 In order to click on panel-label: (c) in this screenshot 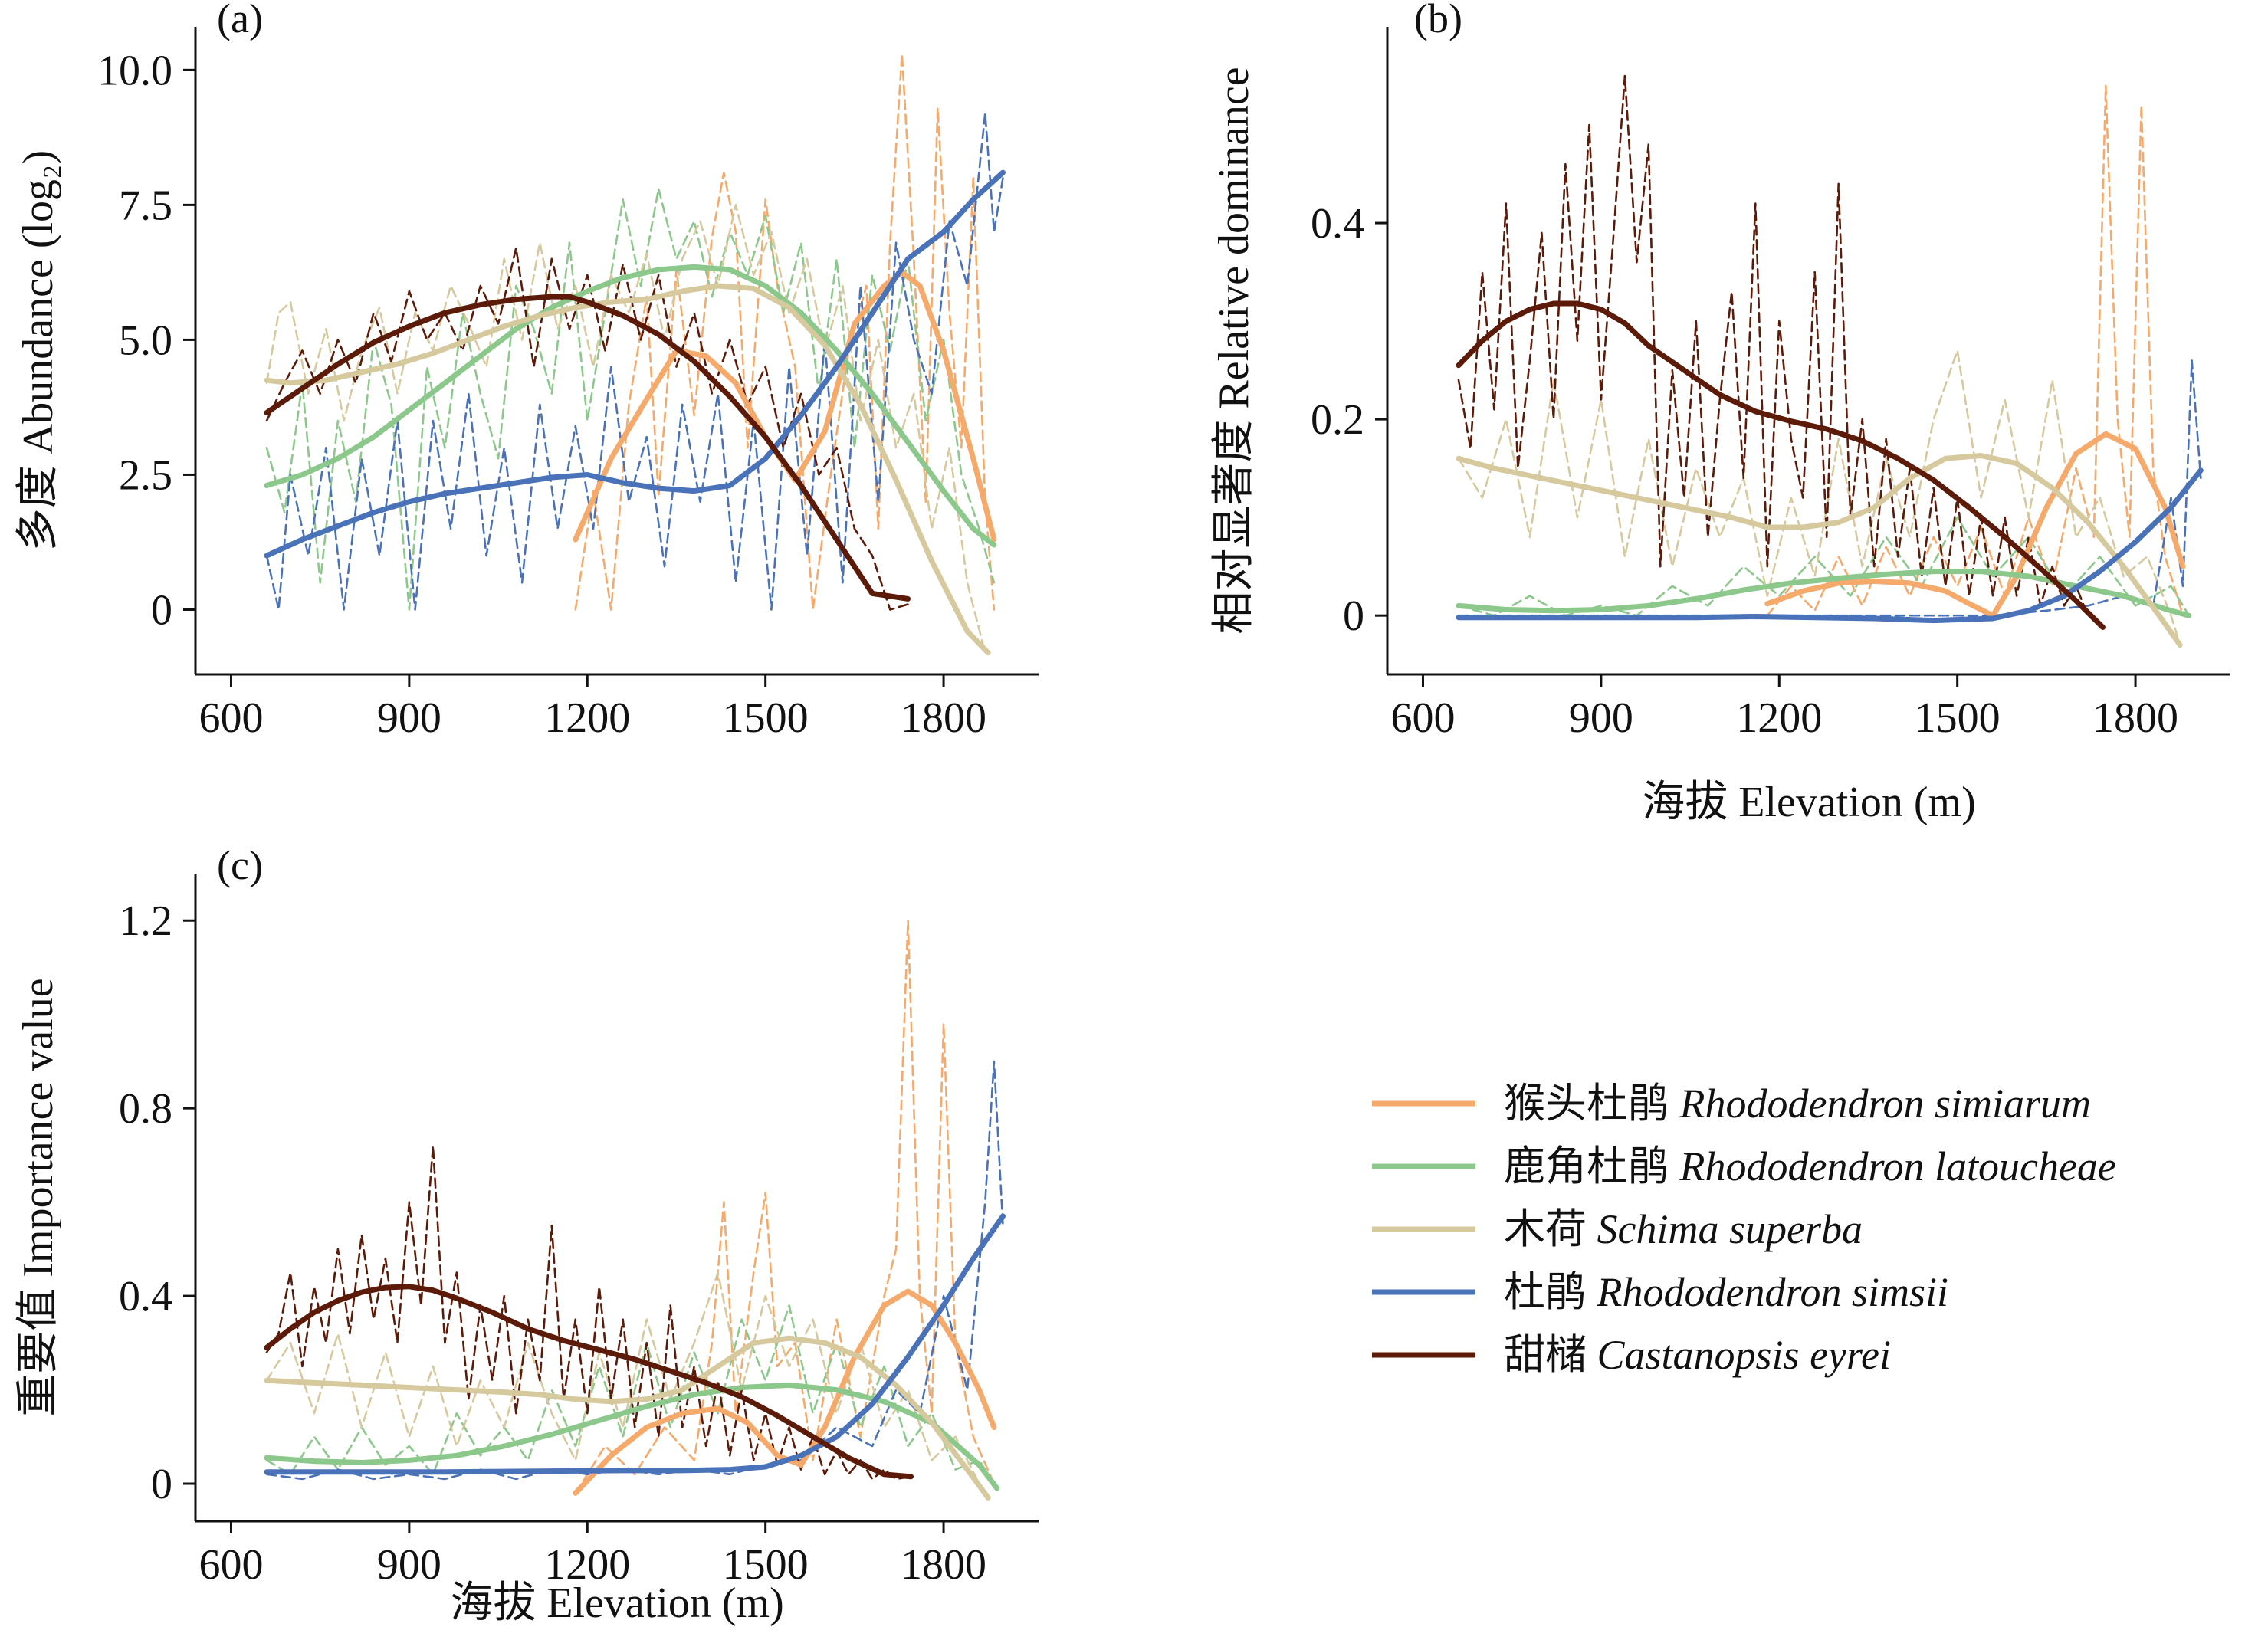, I will do `click(240, 865)`.